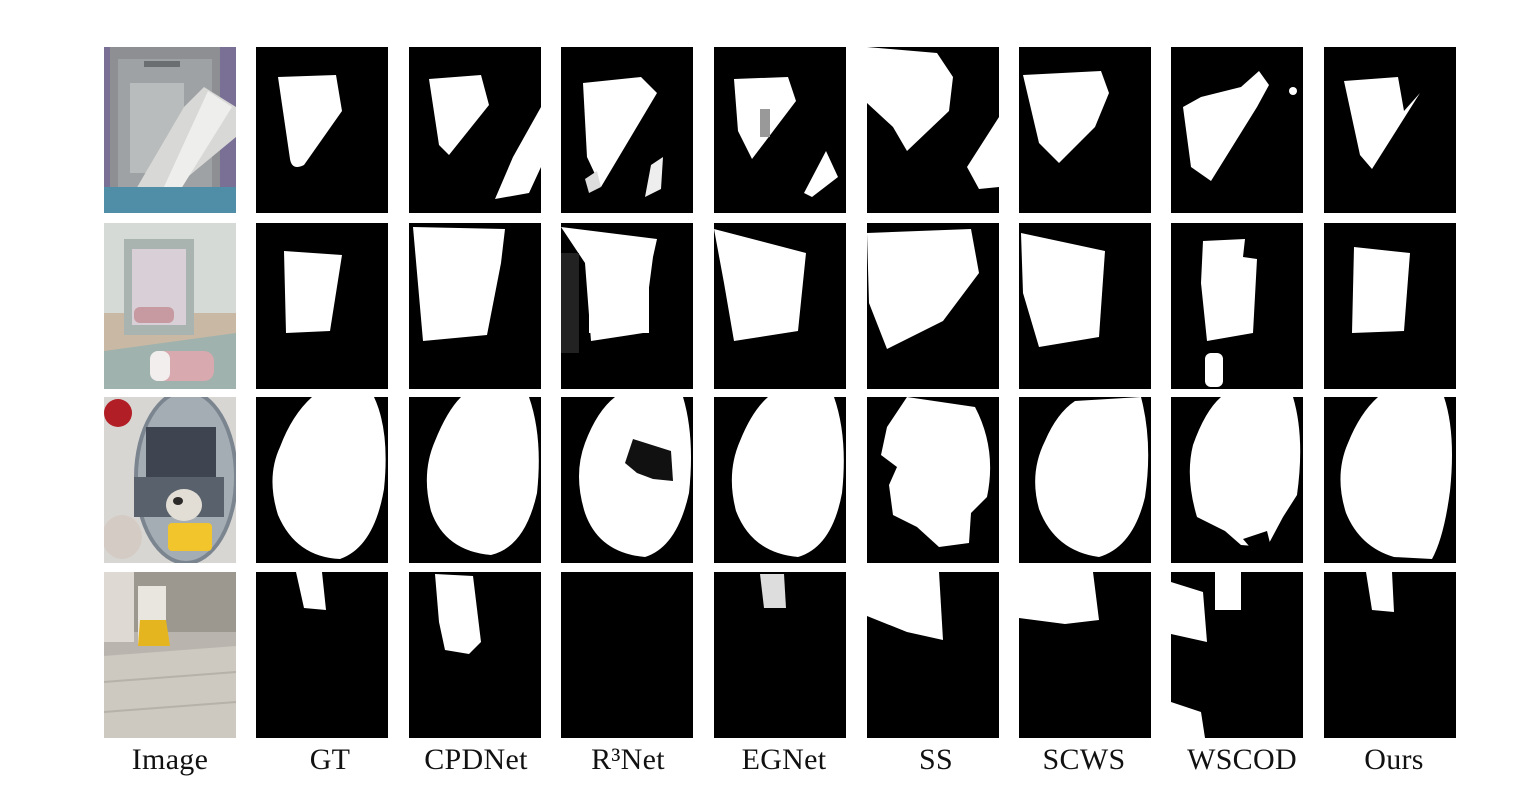 The width and height of the screenshot is (1538, 805). I want to click on column-label-cpdnet: CPDNet, so click(476, 759).